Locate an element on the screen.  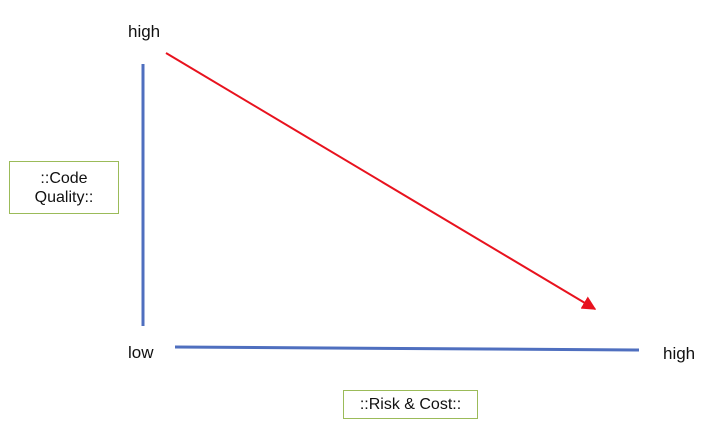
x-axis-low-label: low is located at coordinates (141, 352).